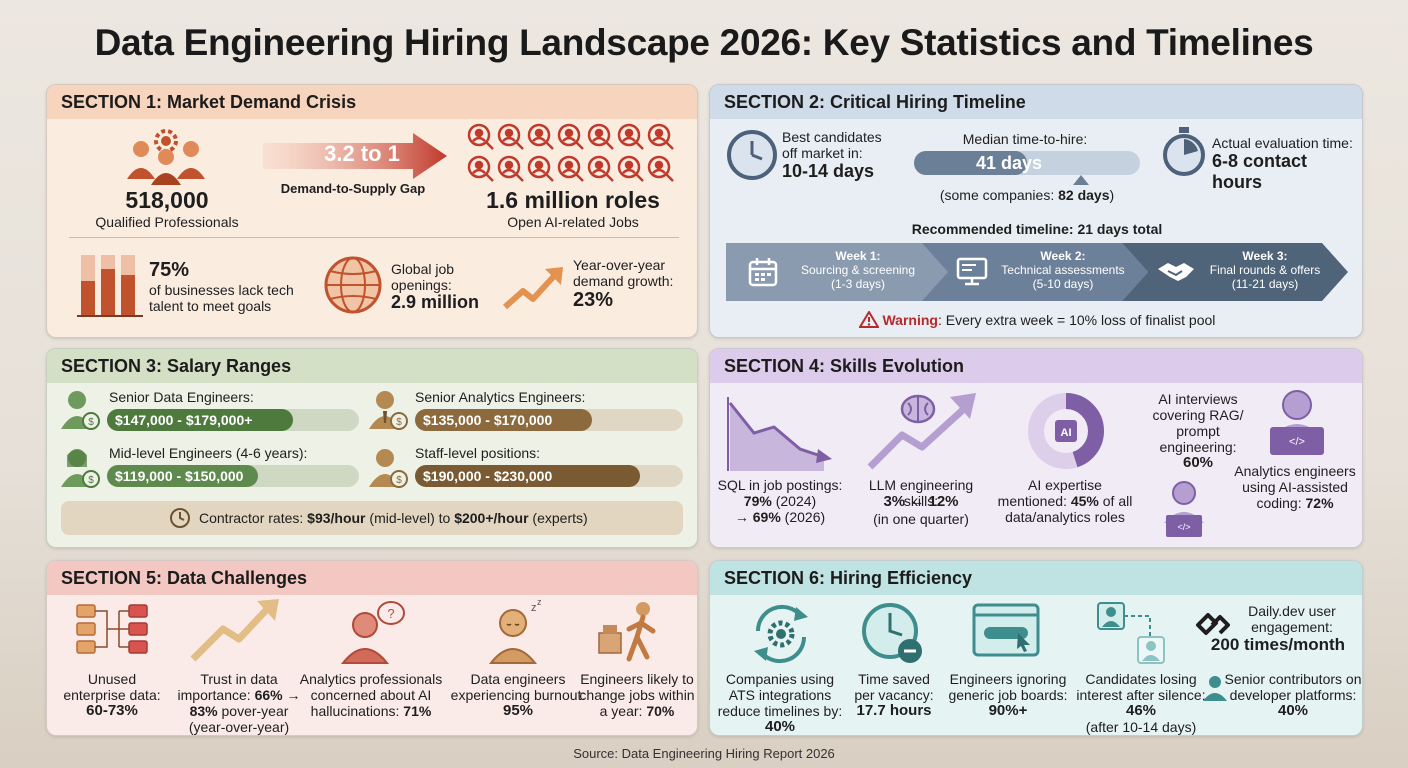 Image resolution: width=1408 pixels, height=768 pixels. Describe the element at coordinates (1184, 151) in the screenshot. I see `stopwatch-icon` at that location.